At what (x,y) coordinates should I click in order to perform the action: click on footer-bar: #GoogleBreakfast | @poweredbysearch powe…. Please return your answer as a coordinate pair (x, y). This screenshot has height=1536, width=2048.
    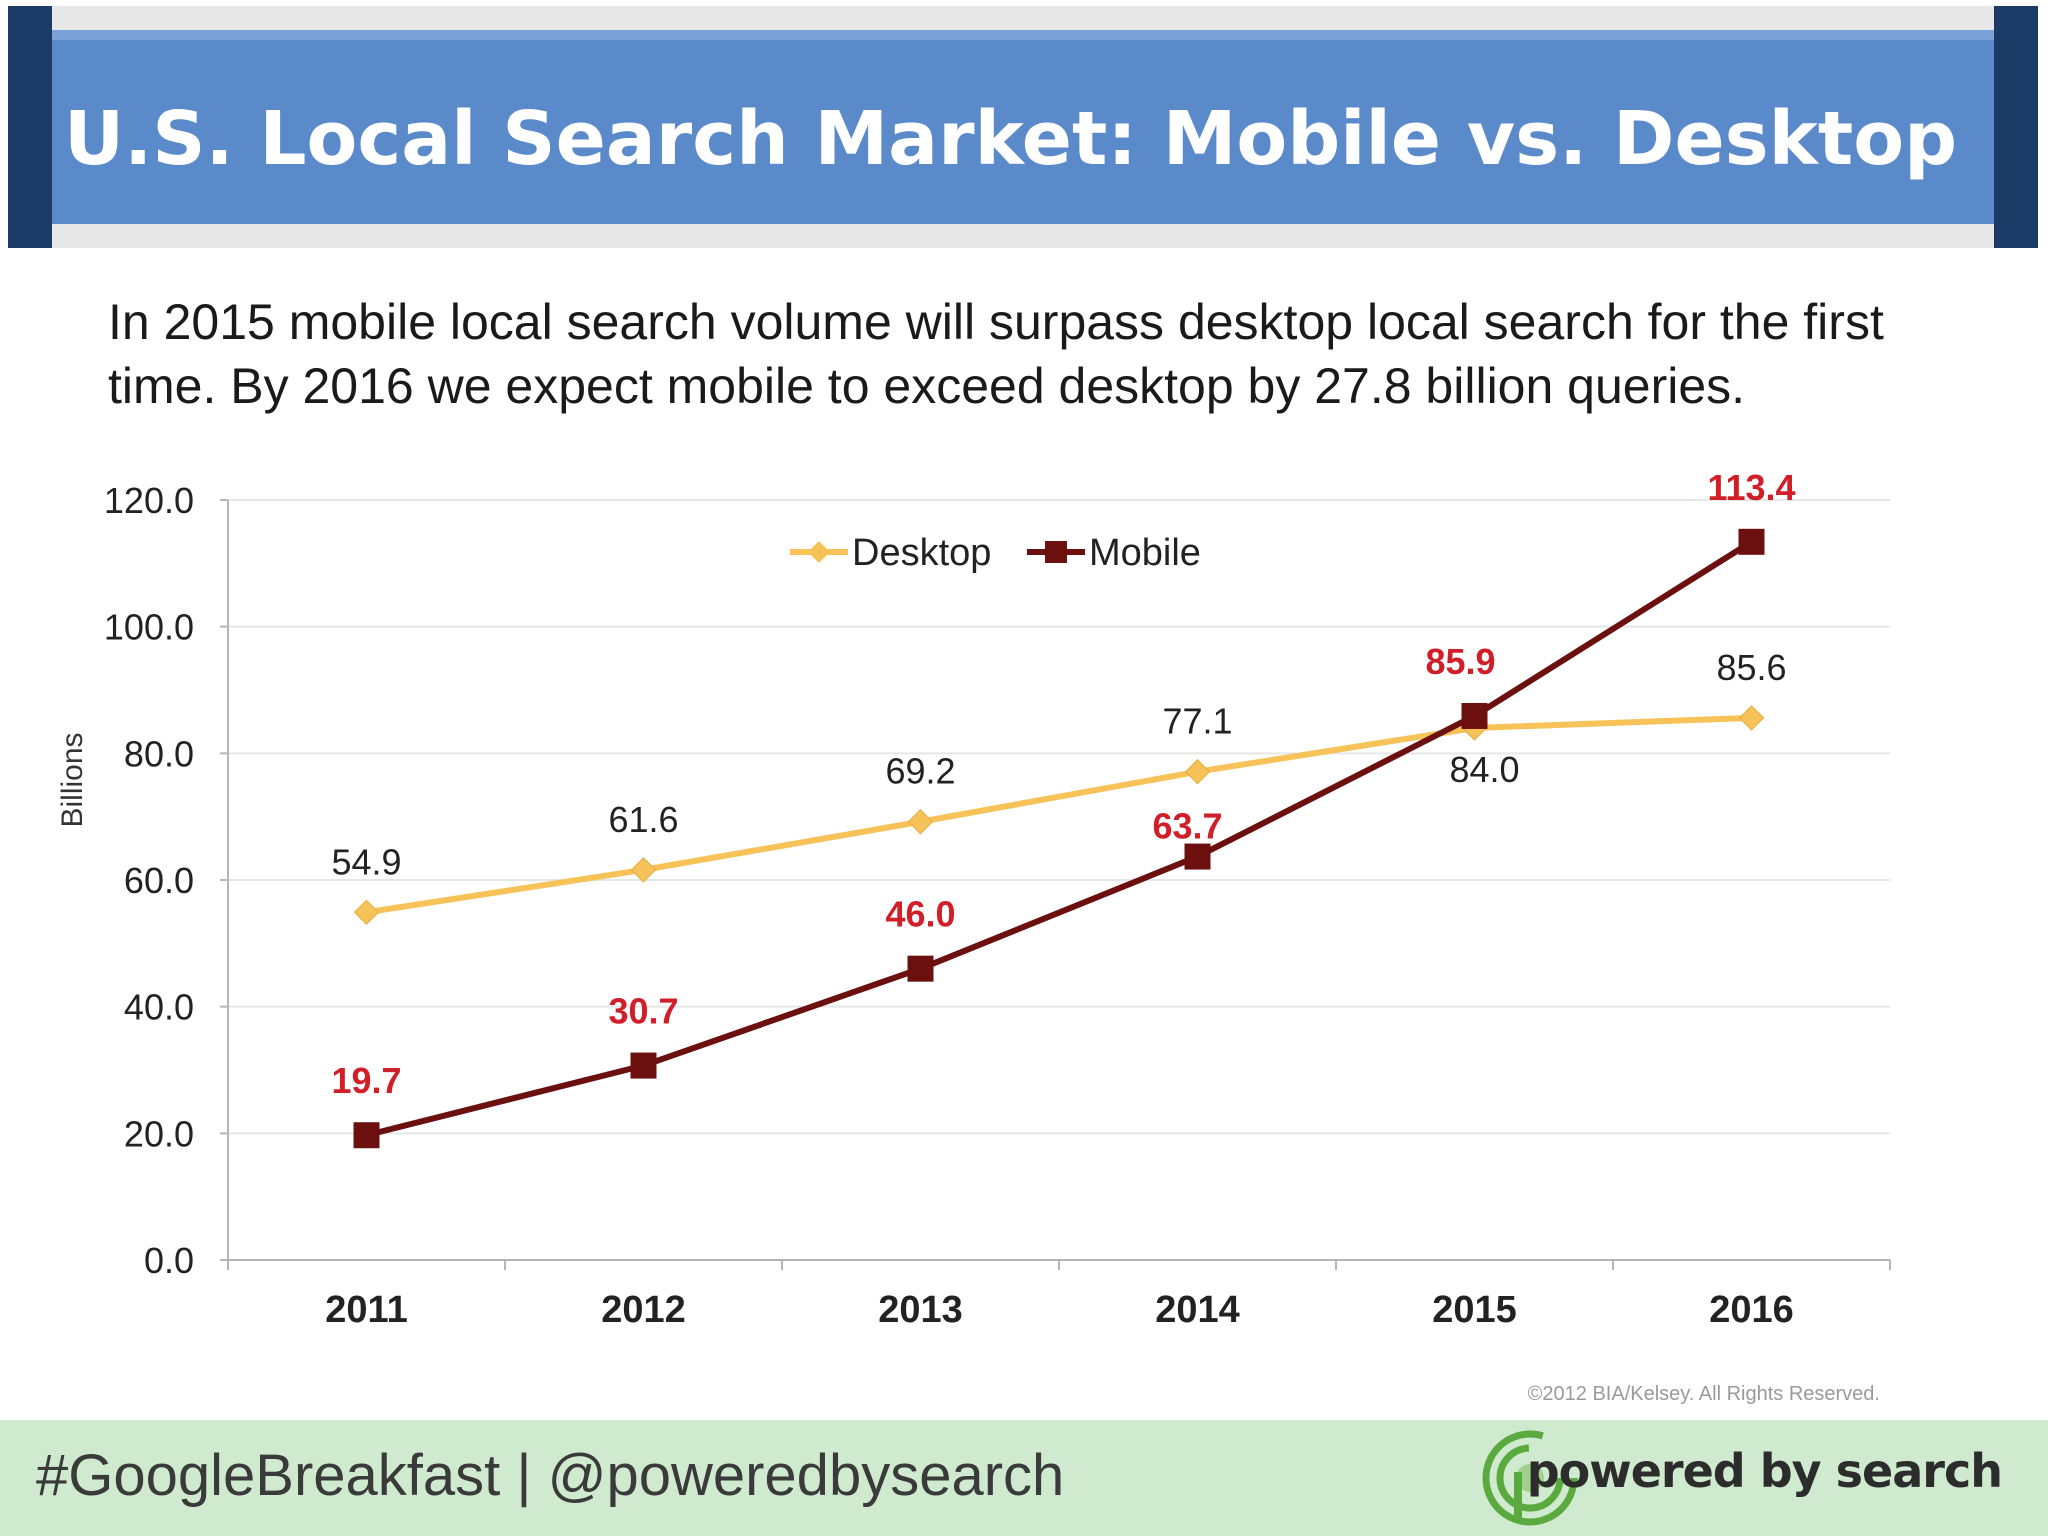
    Looking at the image, I should click on (1024, 1478).